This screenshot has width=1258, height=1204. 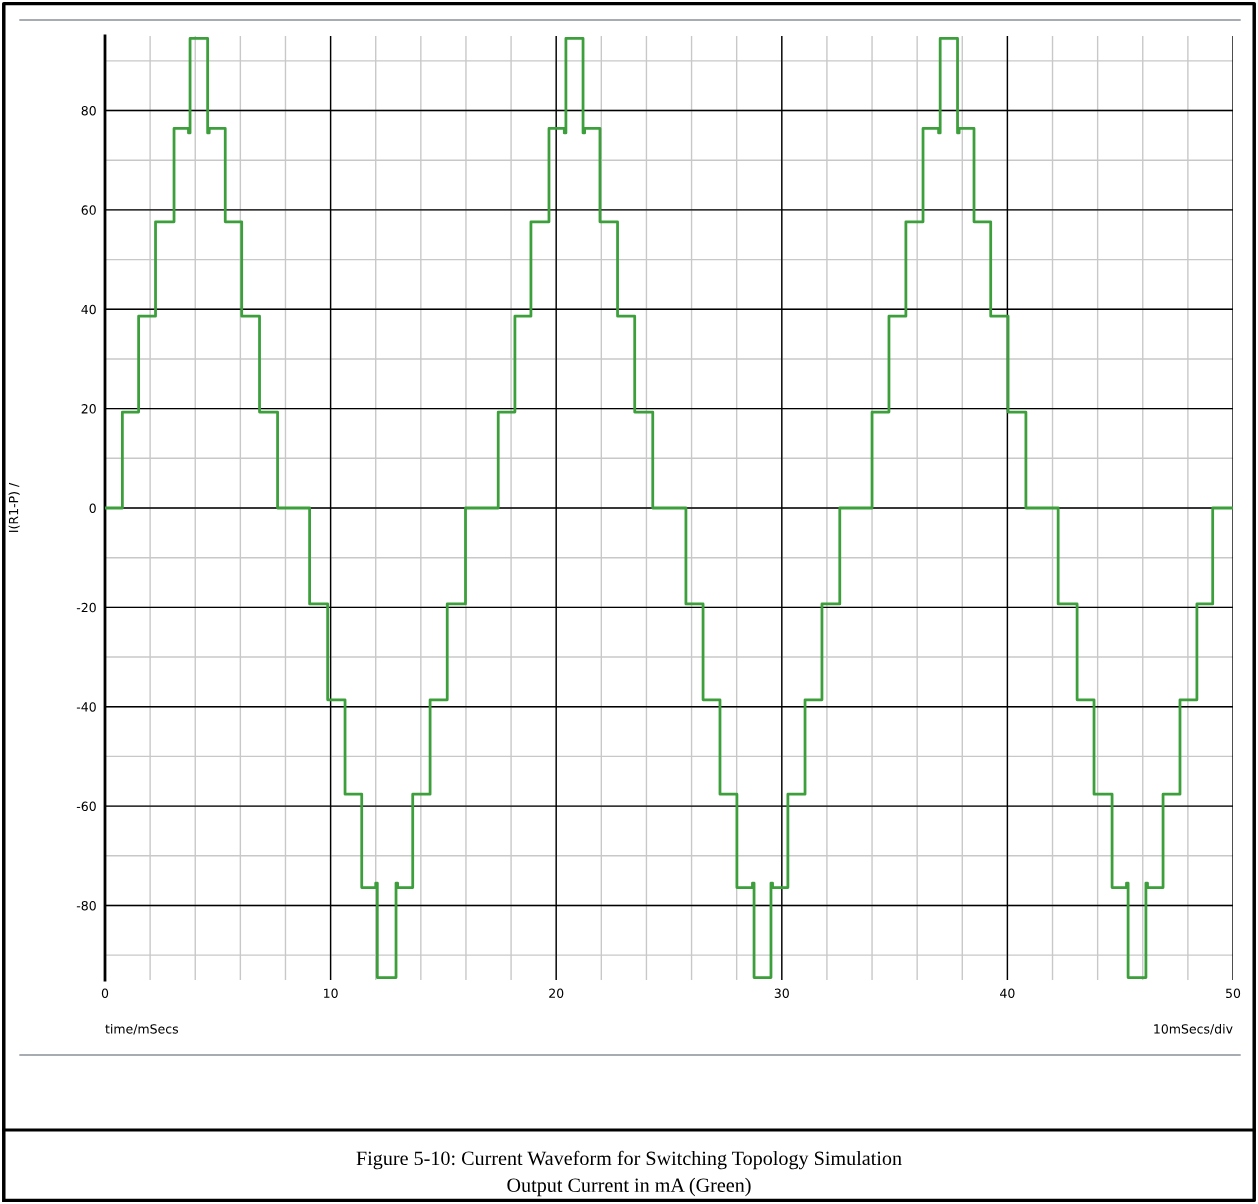 What do you see at coordinates (86, 607) in the screenshot?
I see `y-tick-label: -20` at bounding box center [86, 607].